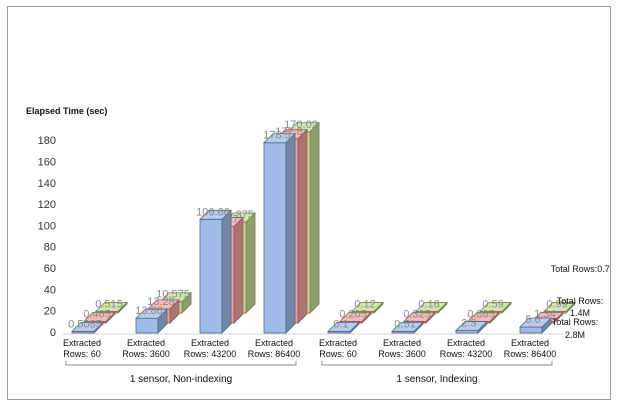 Image resolution: width=619 pixels, height=408 pixels. What do you see at coordinates (47, 205) in the screenshot?
I see `y-tick-label: 120` at bounding box center [47, 205].